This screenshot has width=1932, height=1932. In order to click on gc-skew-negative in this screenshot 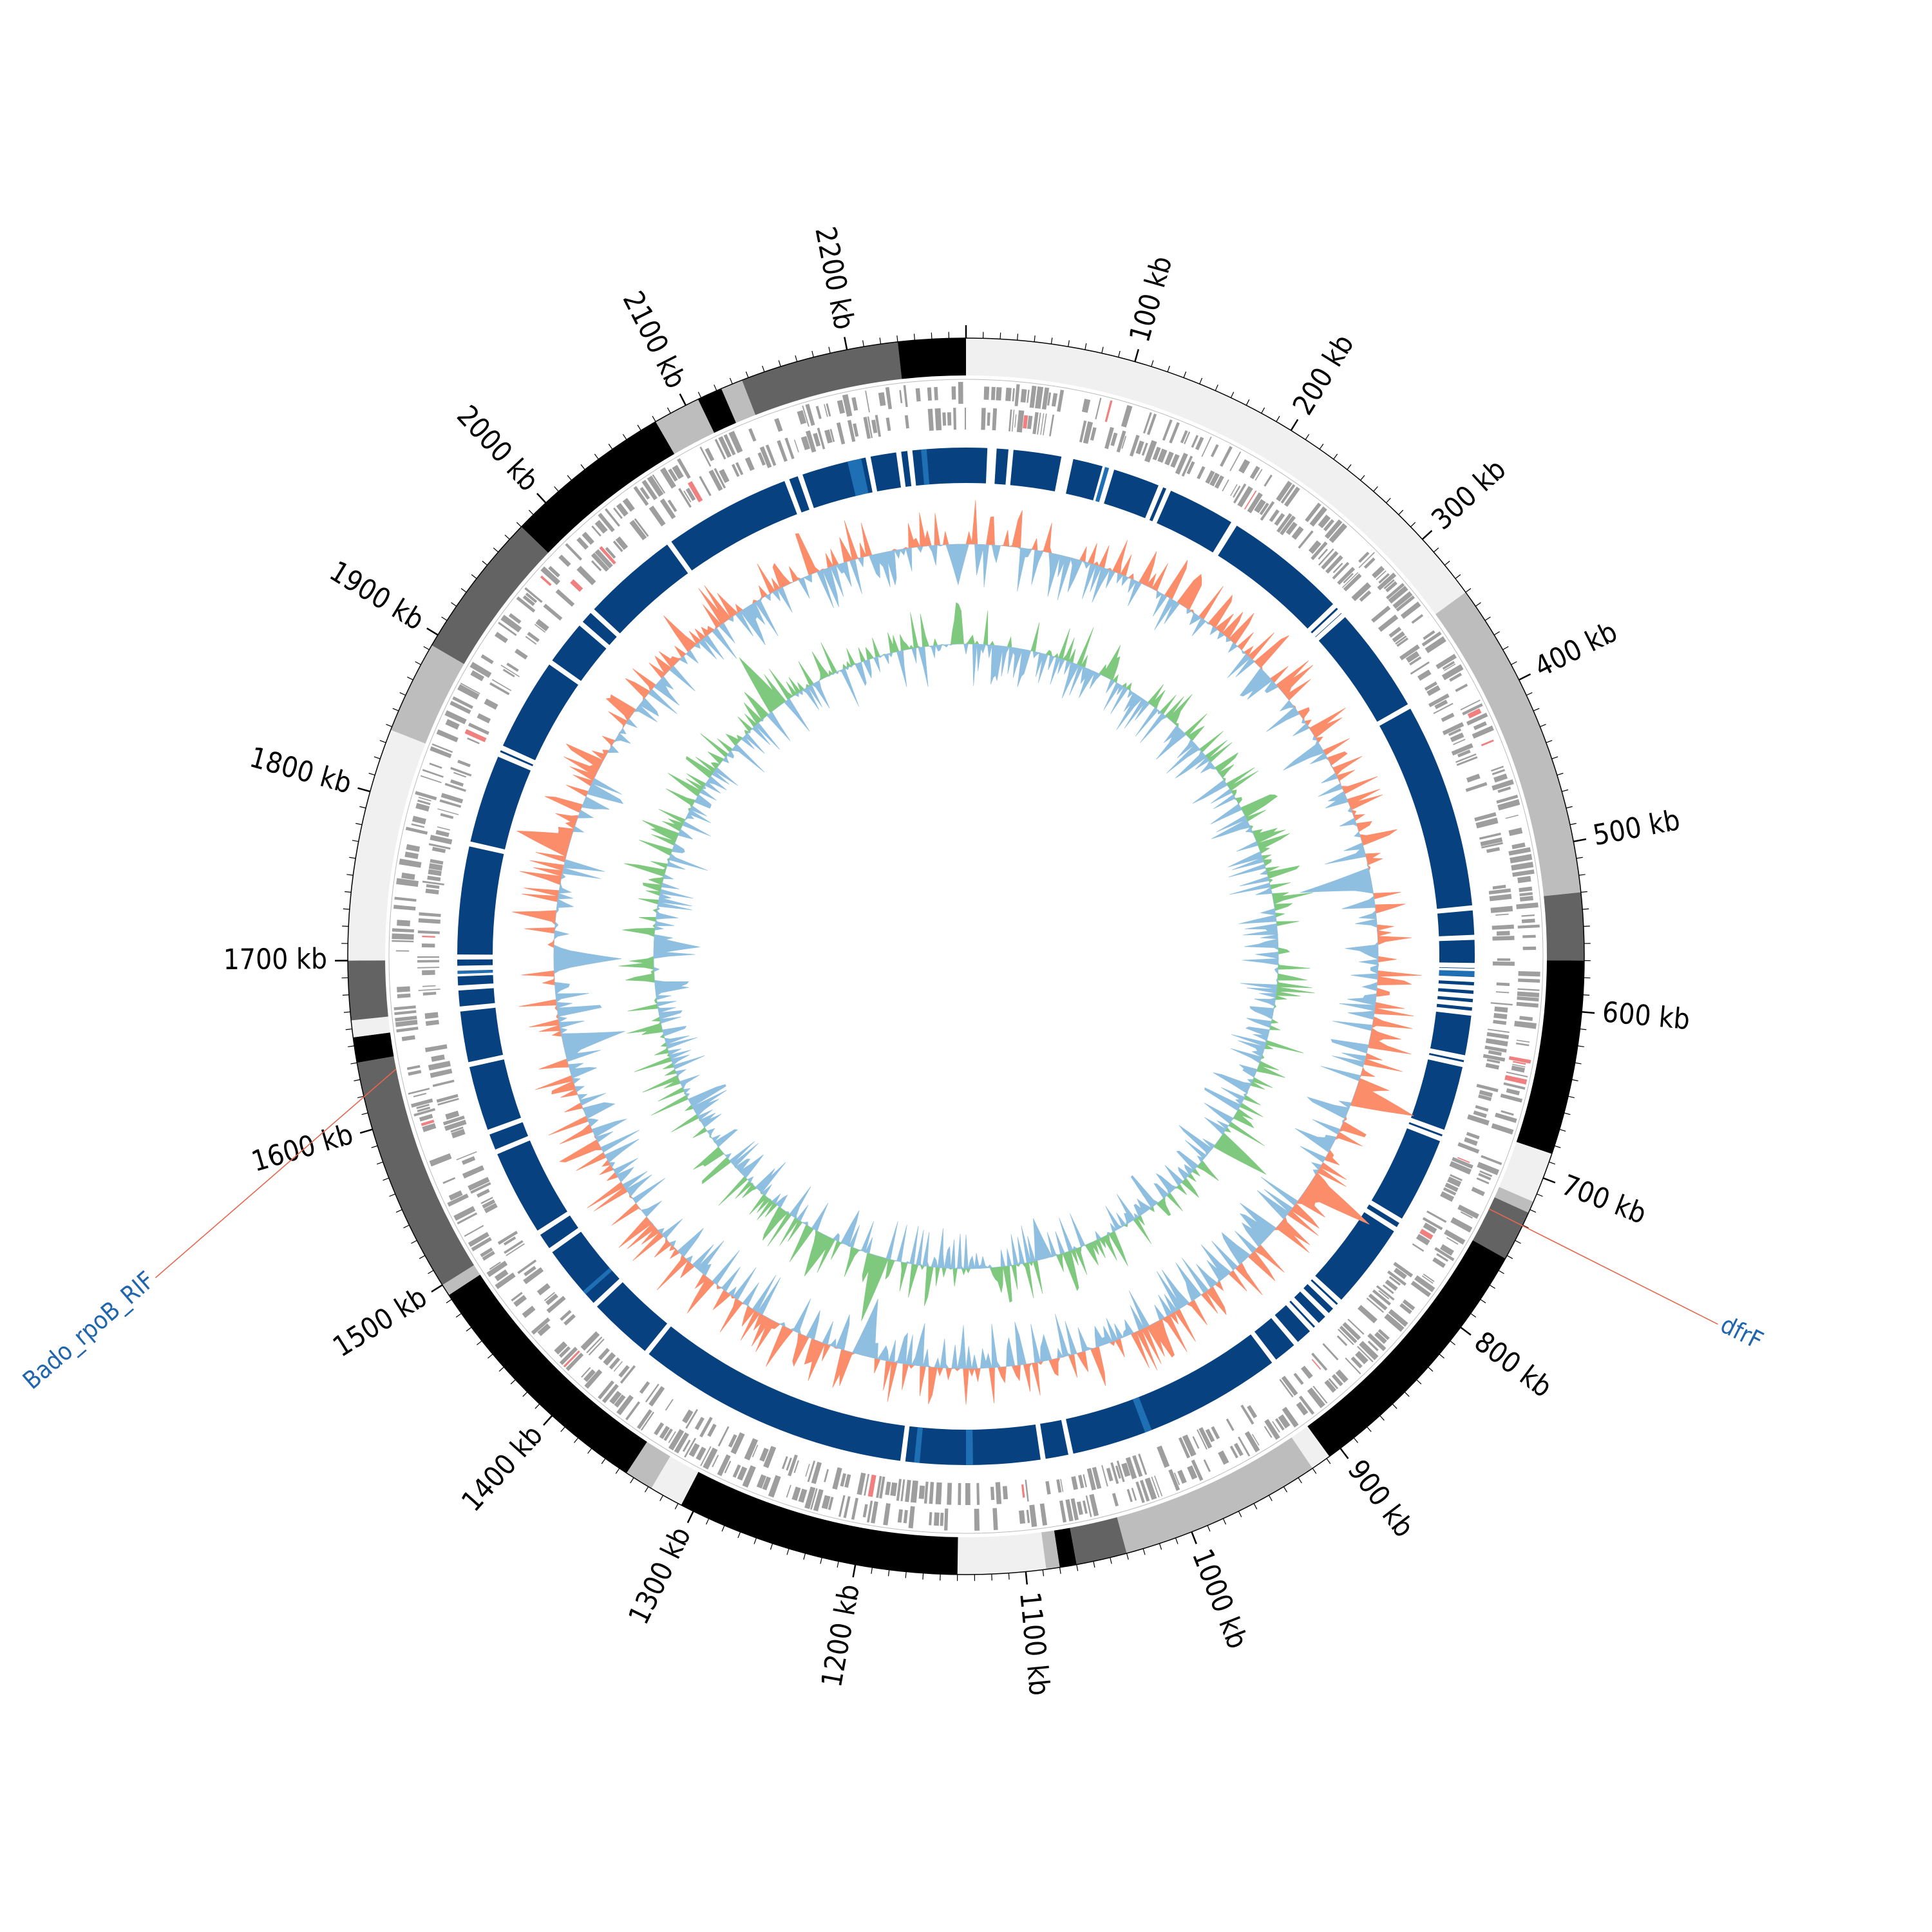, I will do `click(966, 956)`.